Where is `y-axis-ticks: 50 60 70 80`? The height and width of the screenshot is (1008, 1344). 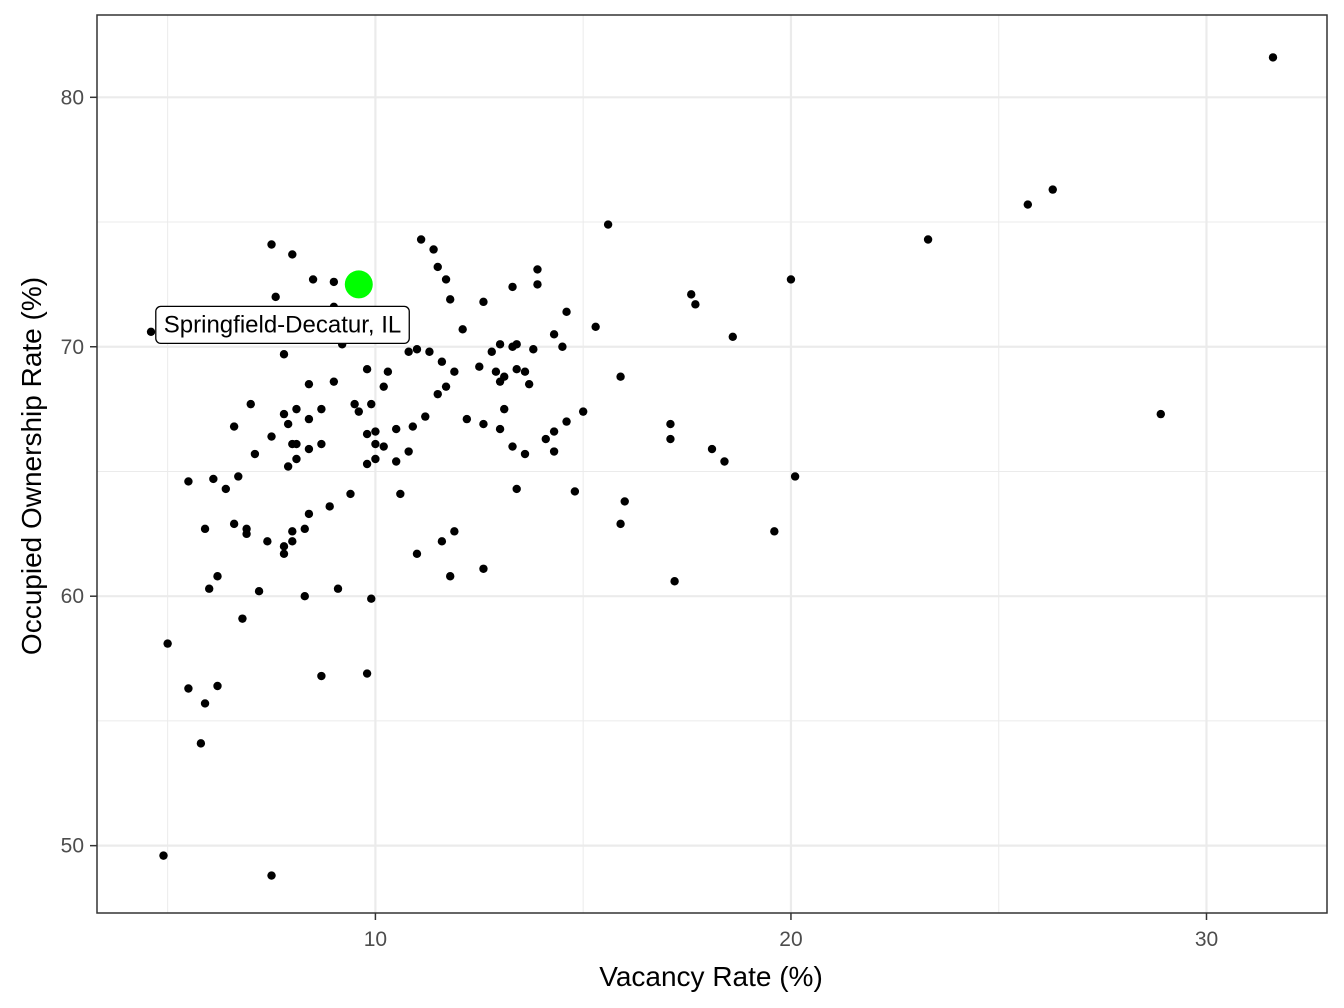 y-axis-ticks: 50 60 70 80 is located at coordinates (79, 472).